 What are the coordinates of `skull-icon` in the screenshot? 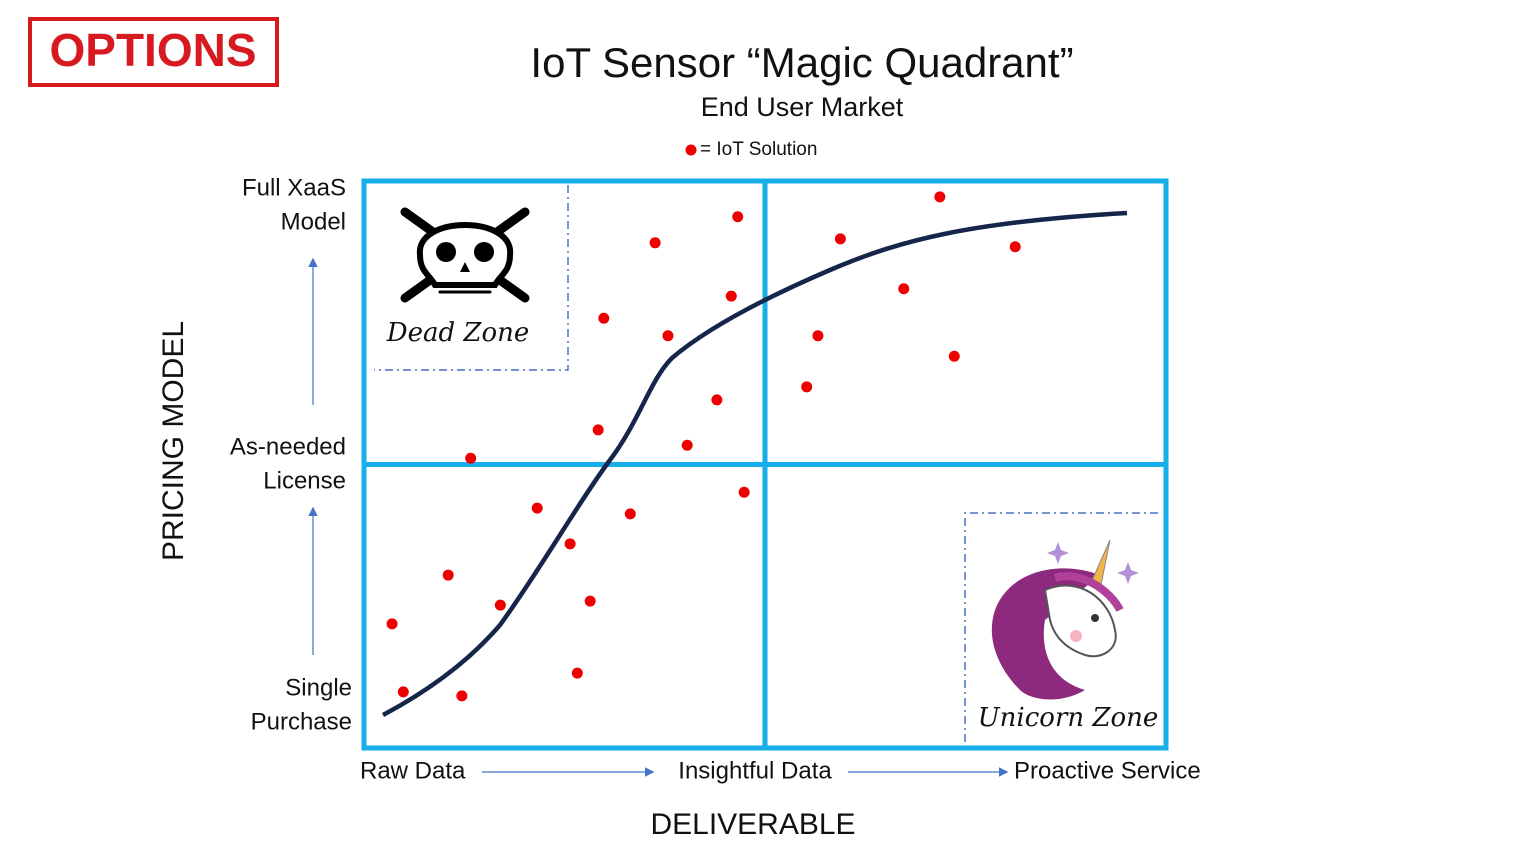 It's located at (465, 255).